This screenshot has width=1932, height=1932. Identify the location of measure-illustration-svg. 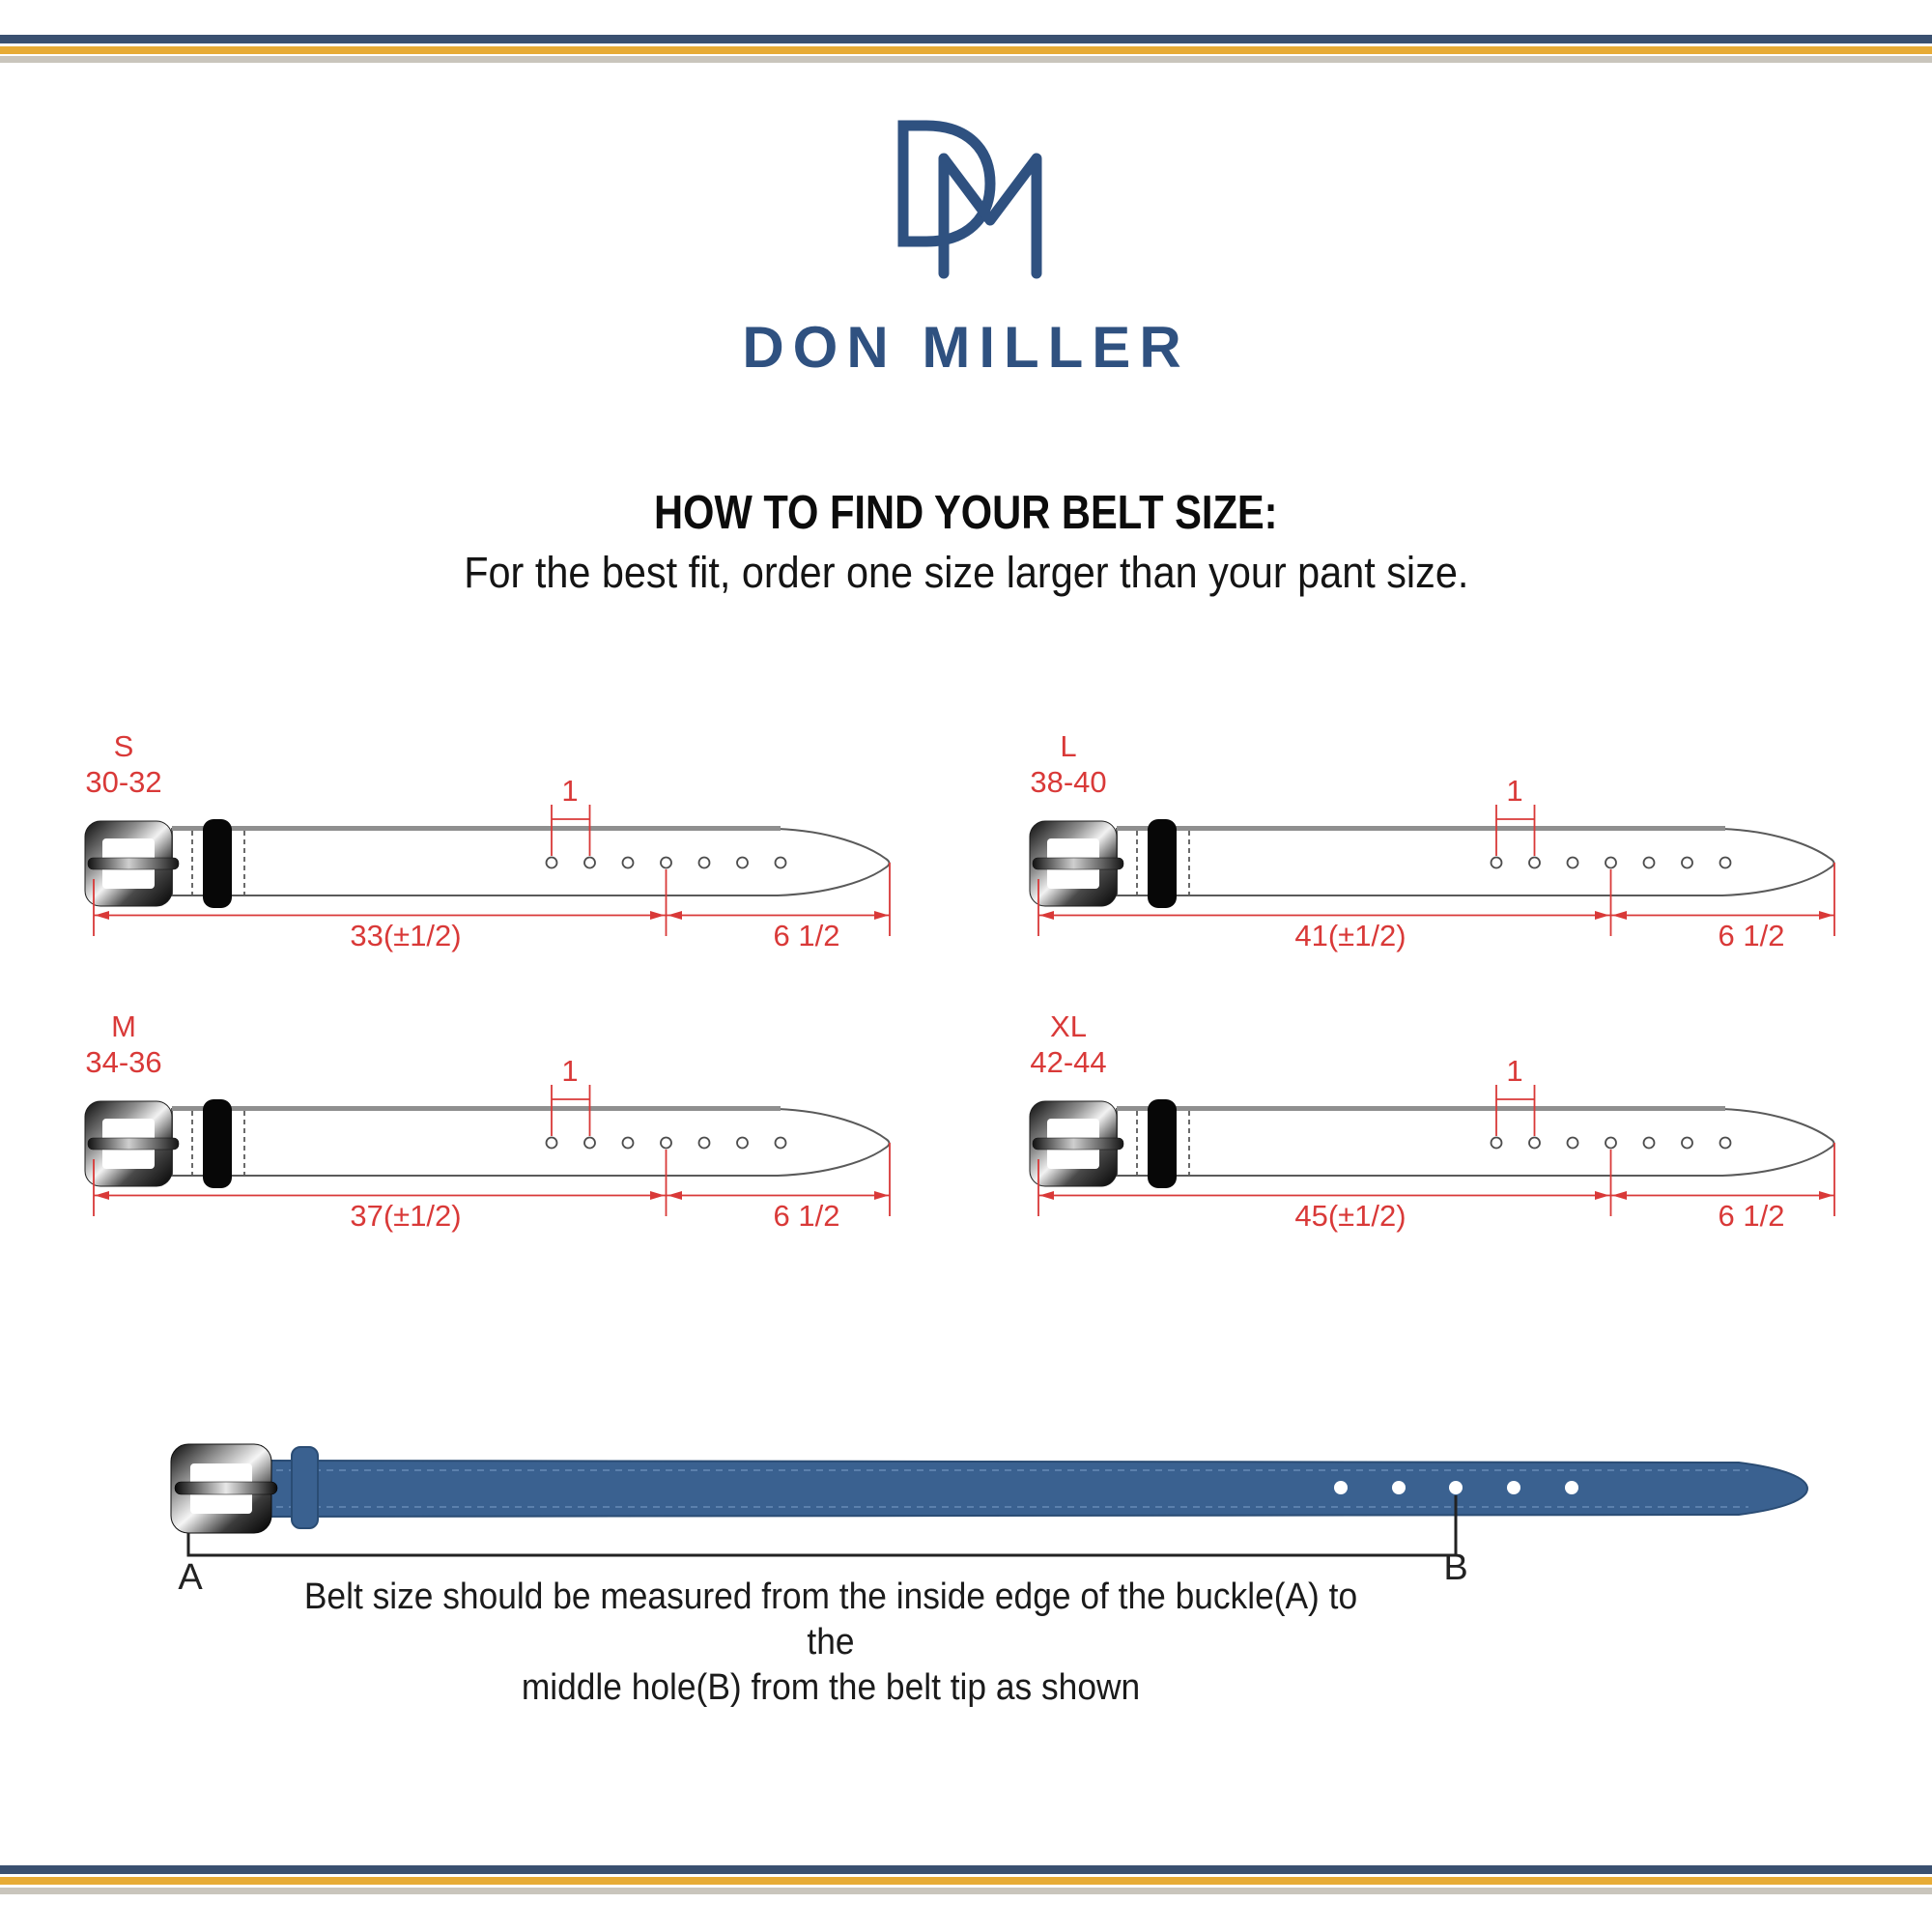
(989, 1500).